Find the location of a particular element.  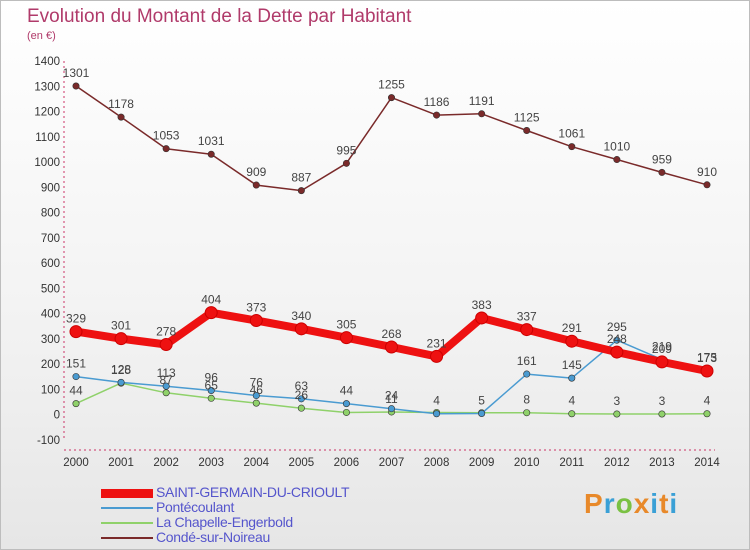

data-label-la-chapelle-engerbold: 125 is located at coordinates (121, 370).